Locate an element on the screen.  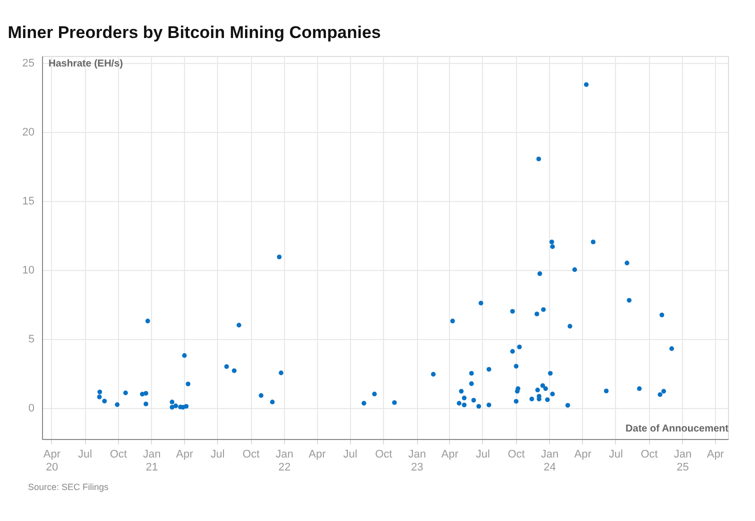
y-axis-title: Hashrate (EH/s) is located at coordinates (85, 64).